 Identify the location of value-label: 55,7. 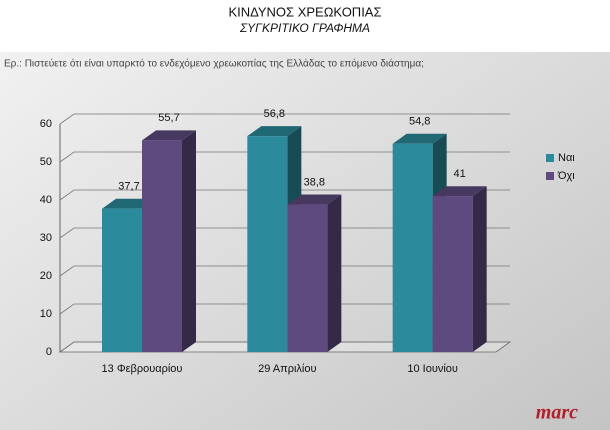
(168, 118).